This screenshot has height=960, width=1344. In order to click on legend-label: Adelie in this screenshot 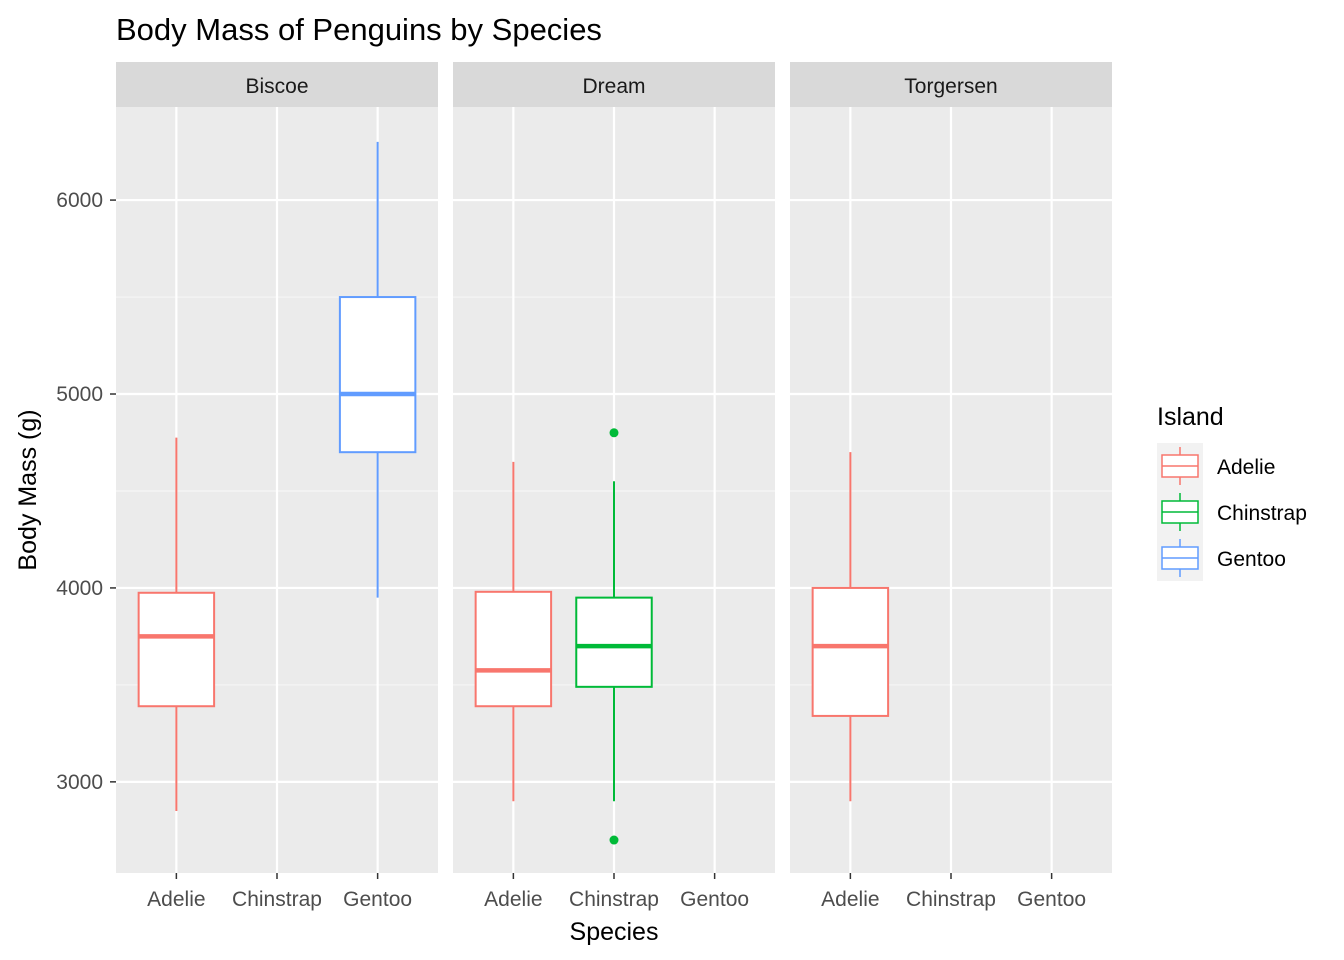, I will do `click(1246, 467)`.